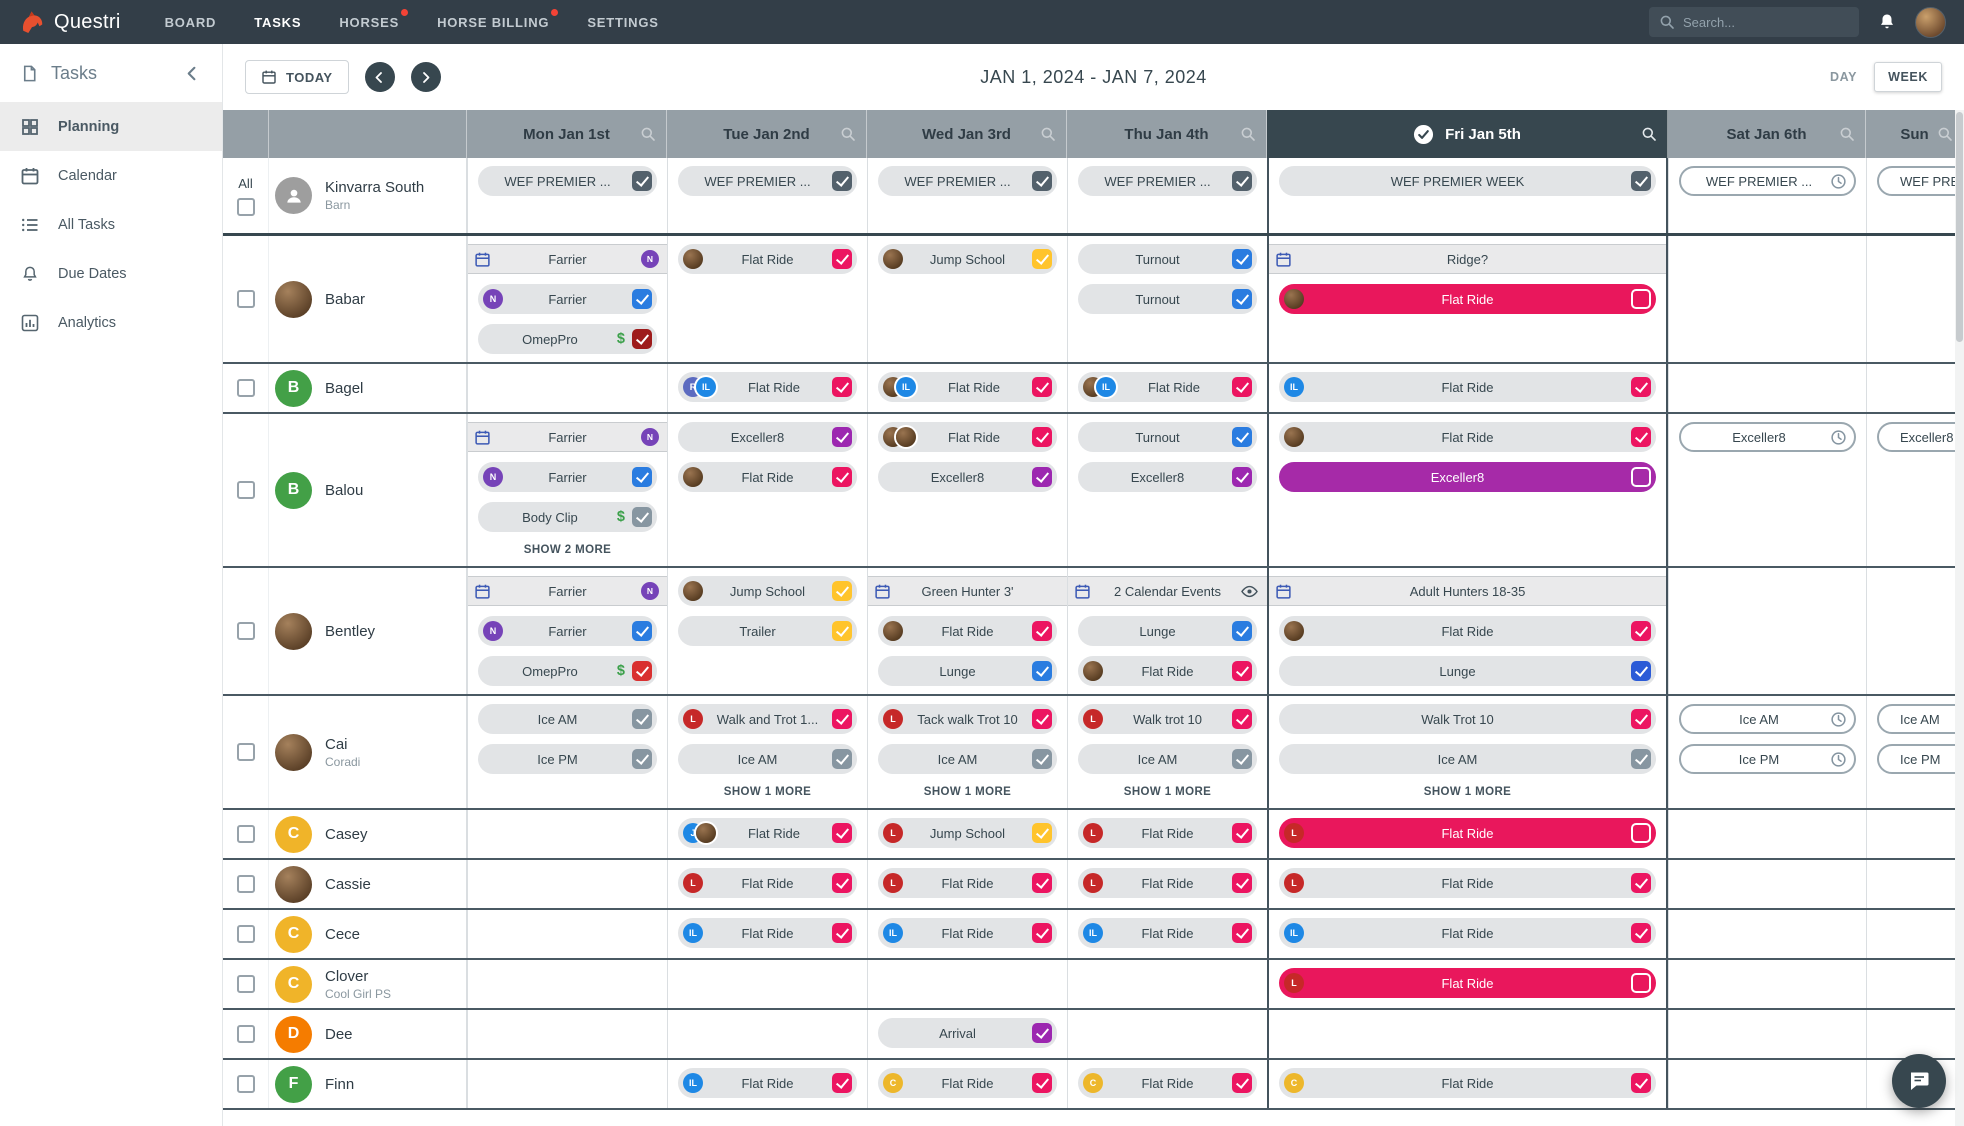 Image resolution: width=1964 pixels, height=1126 pixels. Describe the element at coordinates (1919, 1081) in the screenshot. I see `chat-fab-button` at that location.